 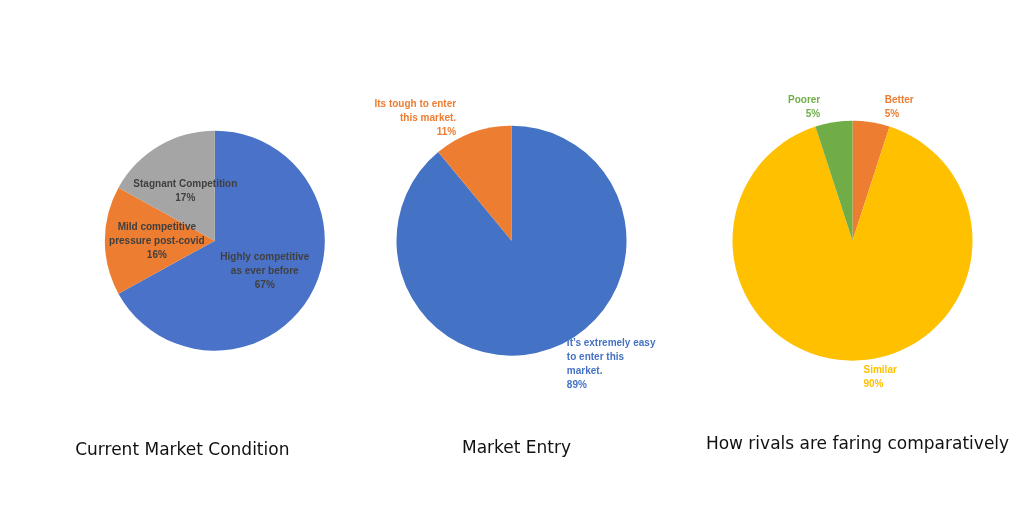 What do you see at coordinates (446, 131) in the screenshot?
I see `data-label: 11%` at bounding box center [446, 131].